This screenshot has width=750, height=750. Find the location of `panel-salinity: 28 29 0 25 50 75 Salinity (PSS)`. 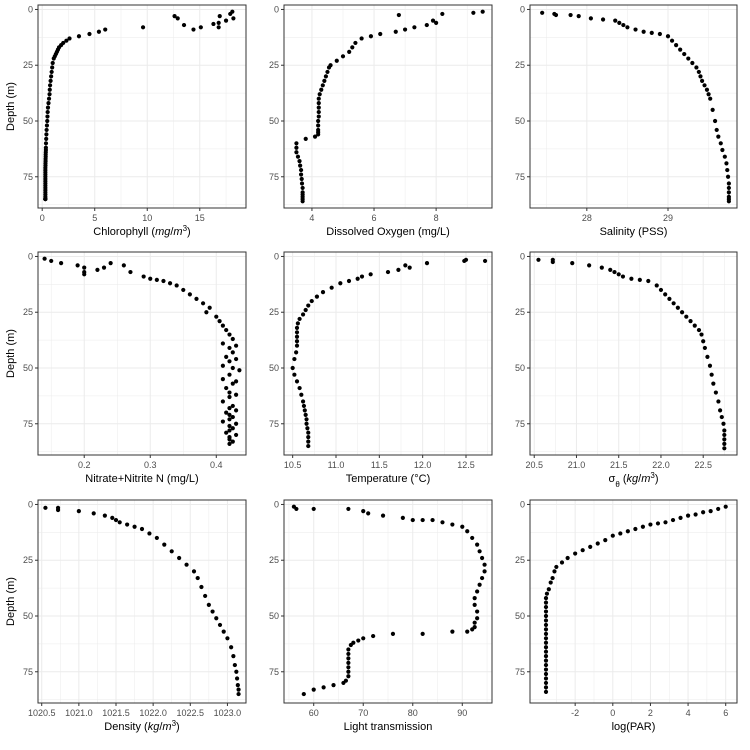

panel-salinity: 28 29 0 25 50 75 Salinity (PSS) is located at coordinates (626, 121).